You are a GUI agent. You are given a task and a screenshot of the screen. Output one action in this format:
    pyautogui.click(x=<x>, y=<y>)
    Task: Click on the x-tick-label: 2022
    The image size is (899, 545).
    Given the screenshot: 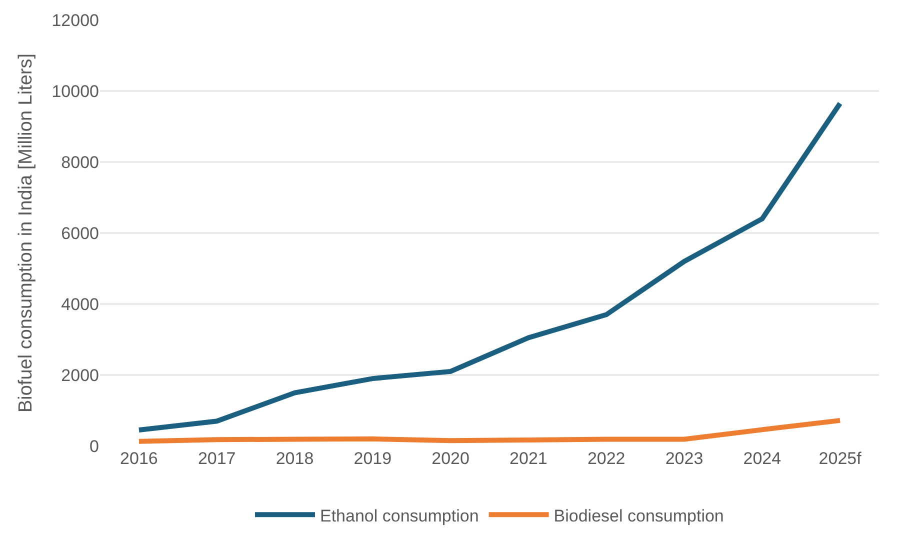 What is the action you would take?
    pyautogui.click(x=606, y=458)
    